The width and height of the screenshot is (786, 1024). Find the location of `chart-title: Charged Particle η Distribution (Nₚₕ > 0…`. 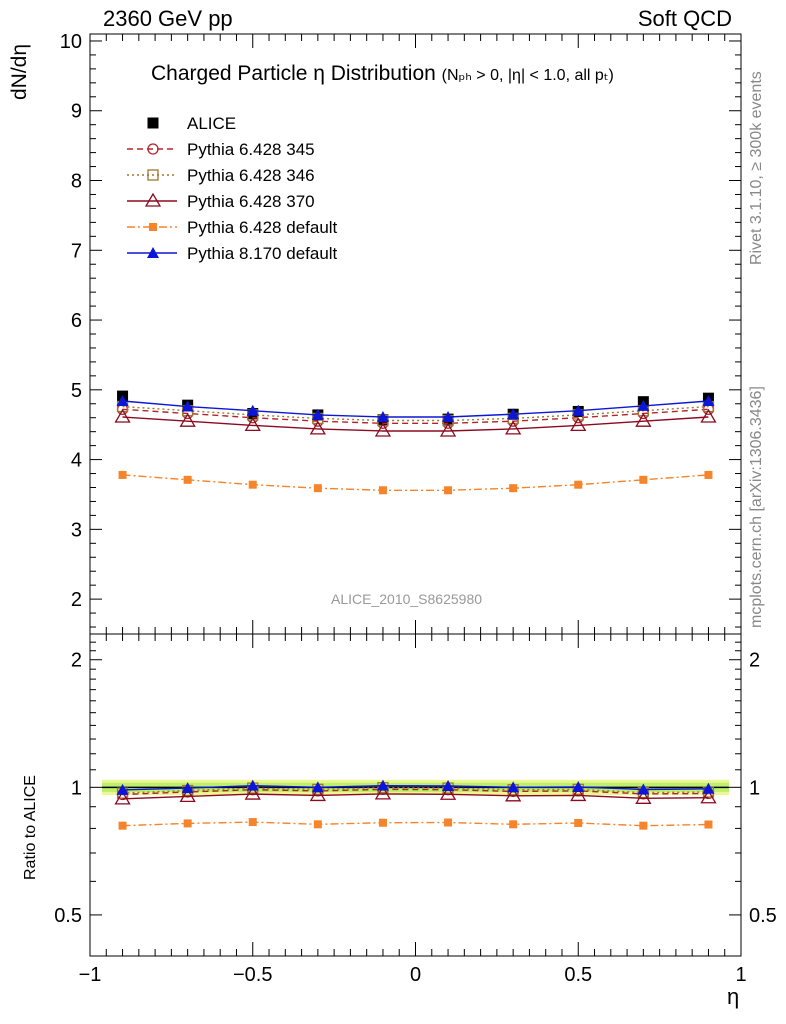

chart-title: Charged Particle η Distribution (Nₚₕ > 0… is located at coordinates (382, 74).